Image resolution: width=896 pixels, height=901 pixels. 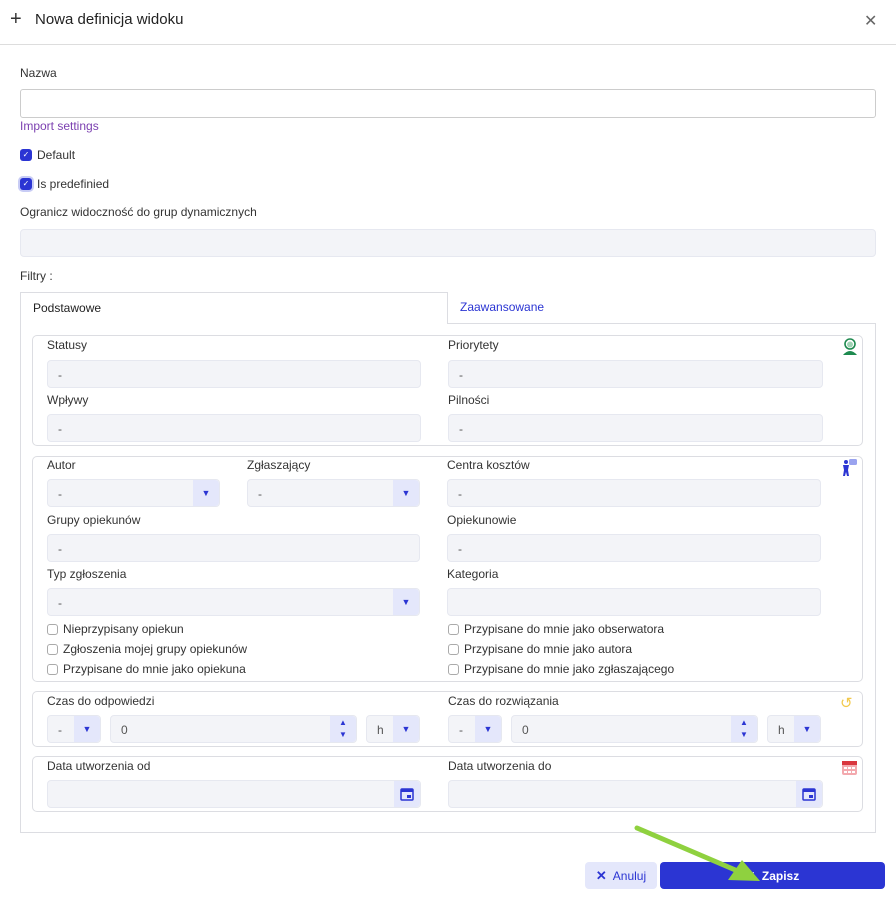 I want to click on header-divider, so click(x=448, y=44).